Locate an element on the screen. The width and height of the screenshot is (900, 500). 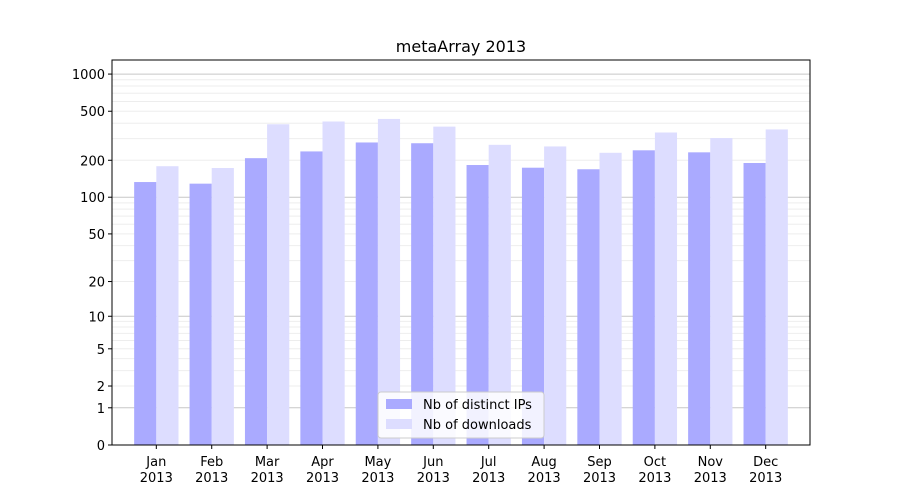
legend: Nb of distinct IPs Nb of downloads is located at coordinates (461, 415).